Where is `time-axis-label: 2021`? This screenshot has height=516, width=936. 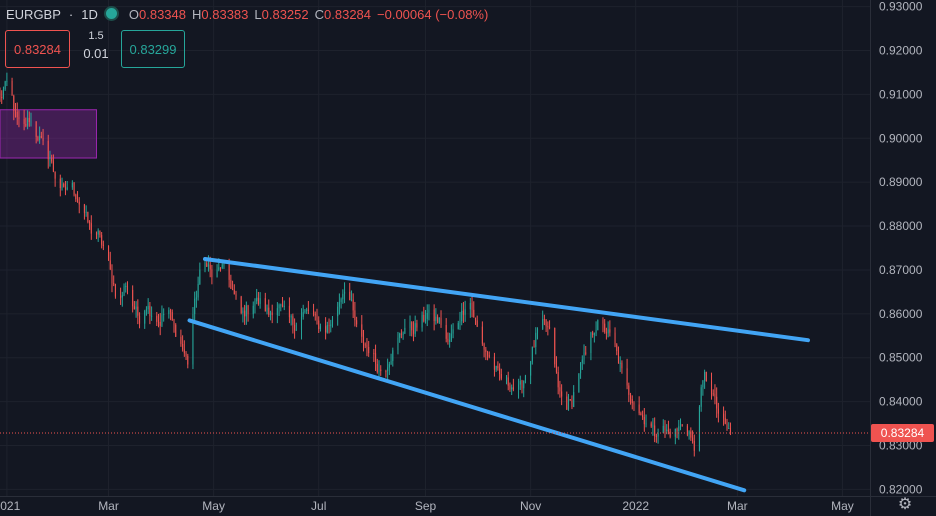 time-axis-label: 2021 is located at coordinates (10, 506).